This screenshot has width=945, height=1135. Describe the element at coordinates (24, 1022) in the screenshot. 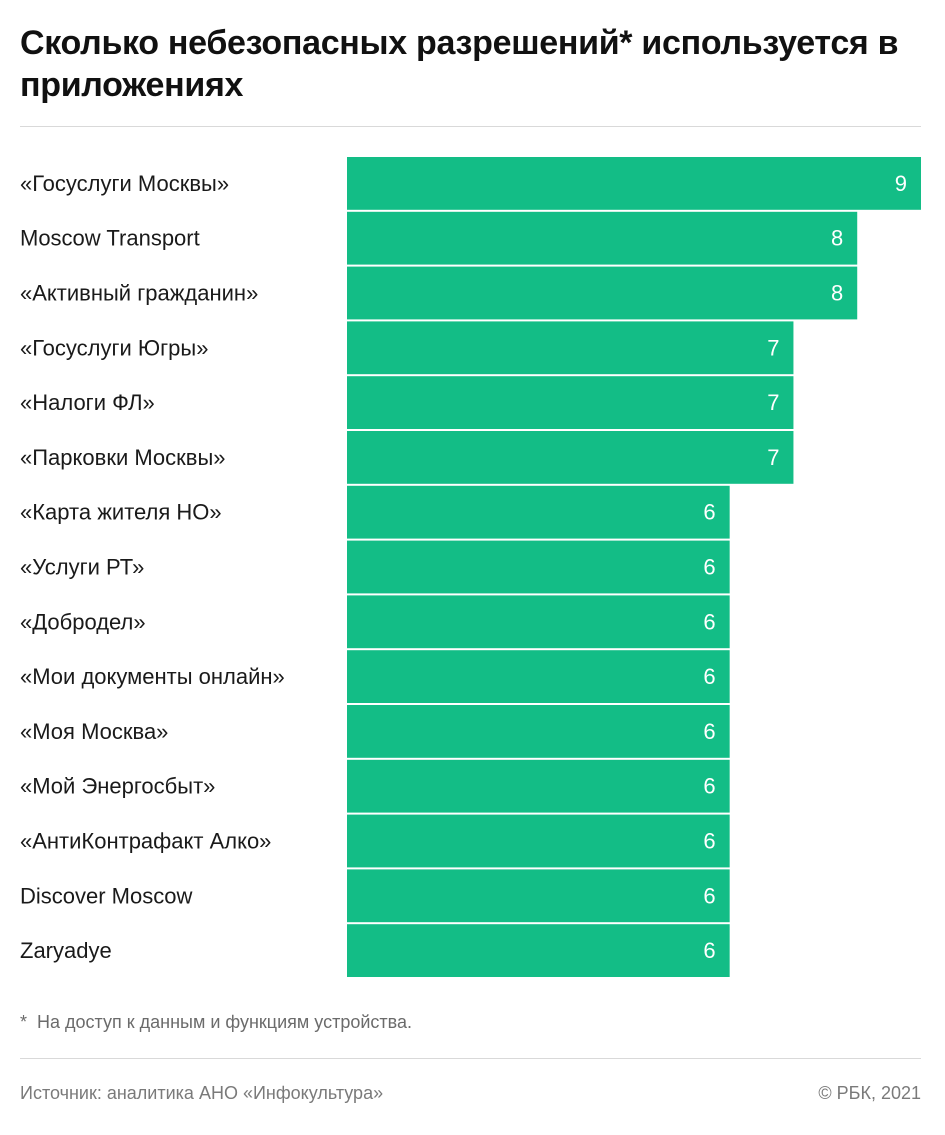

I see `footnote-star: *` at that location.